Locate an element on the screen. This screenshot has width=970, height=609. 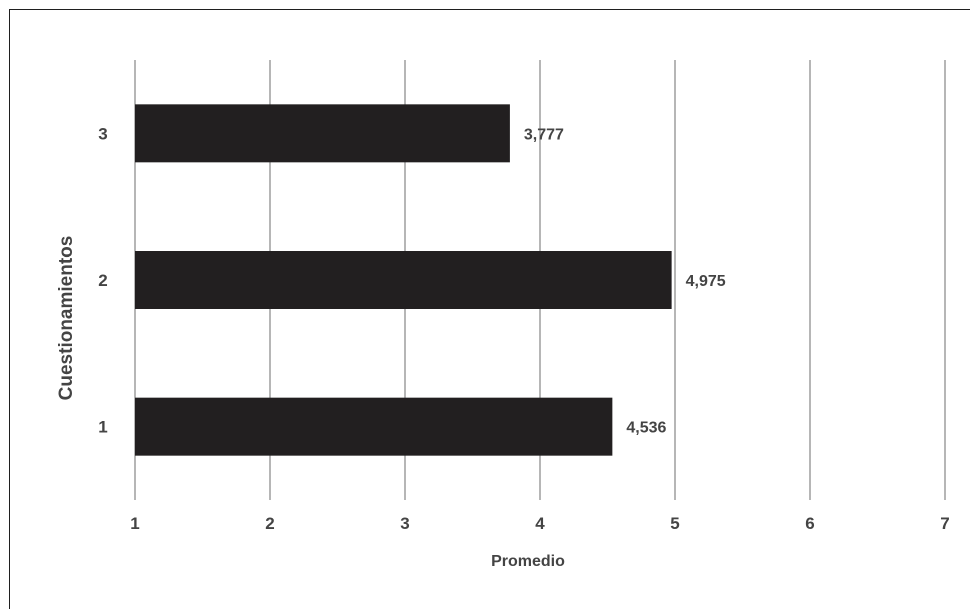
x-tick-label: 3 is located at coordinates (404, 523).